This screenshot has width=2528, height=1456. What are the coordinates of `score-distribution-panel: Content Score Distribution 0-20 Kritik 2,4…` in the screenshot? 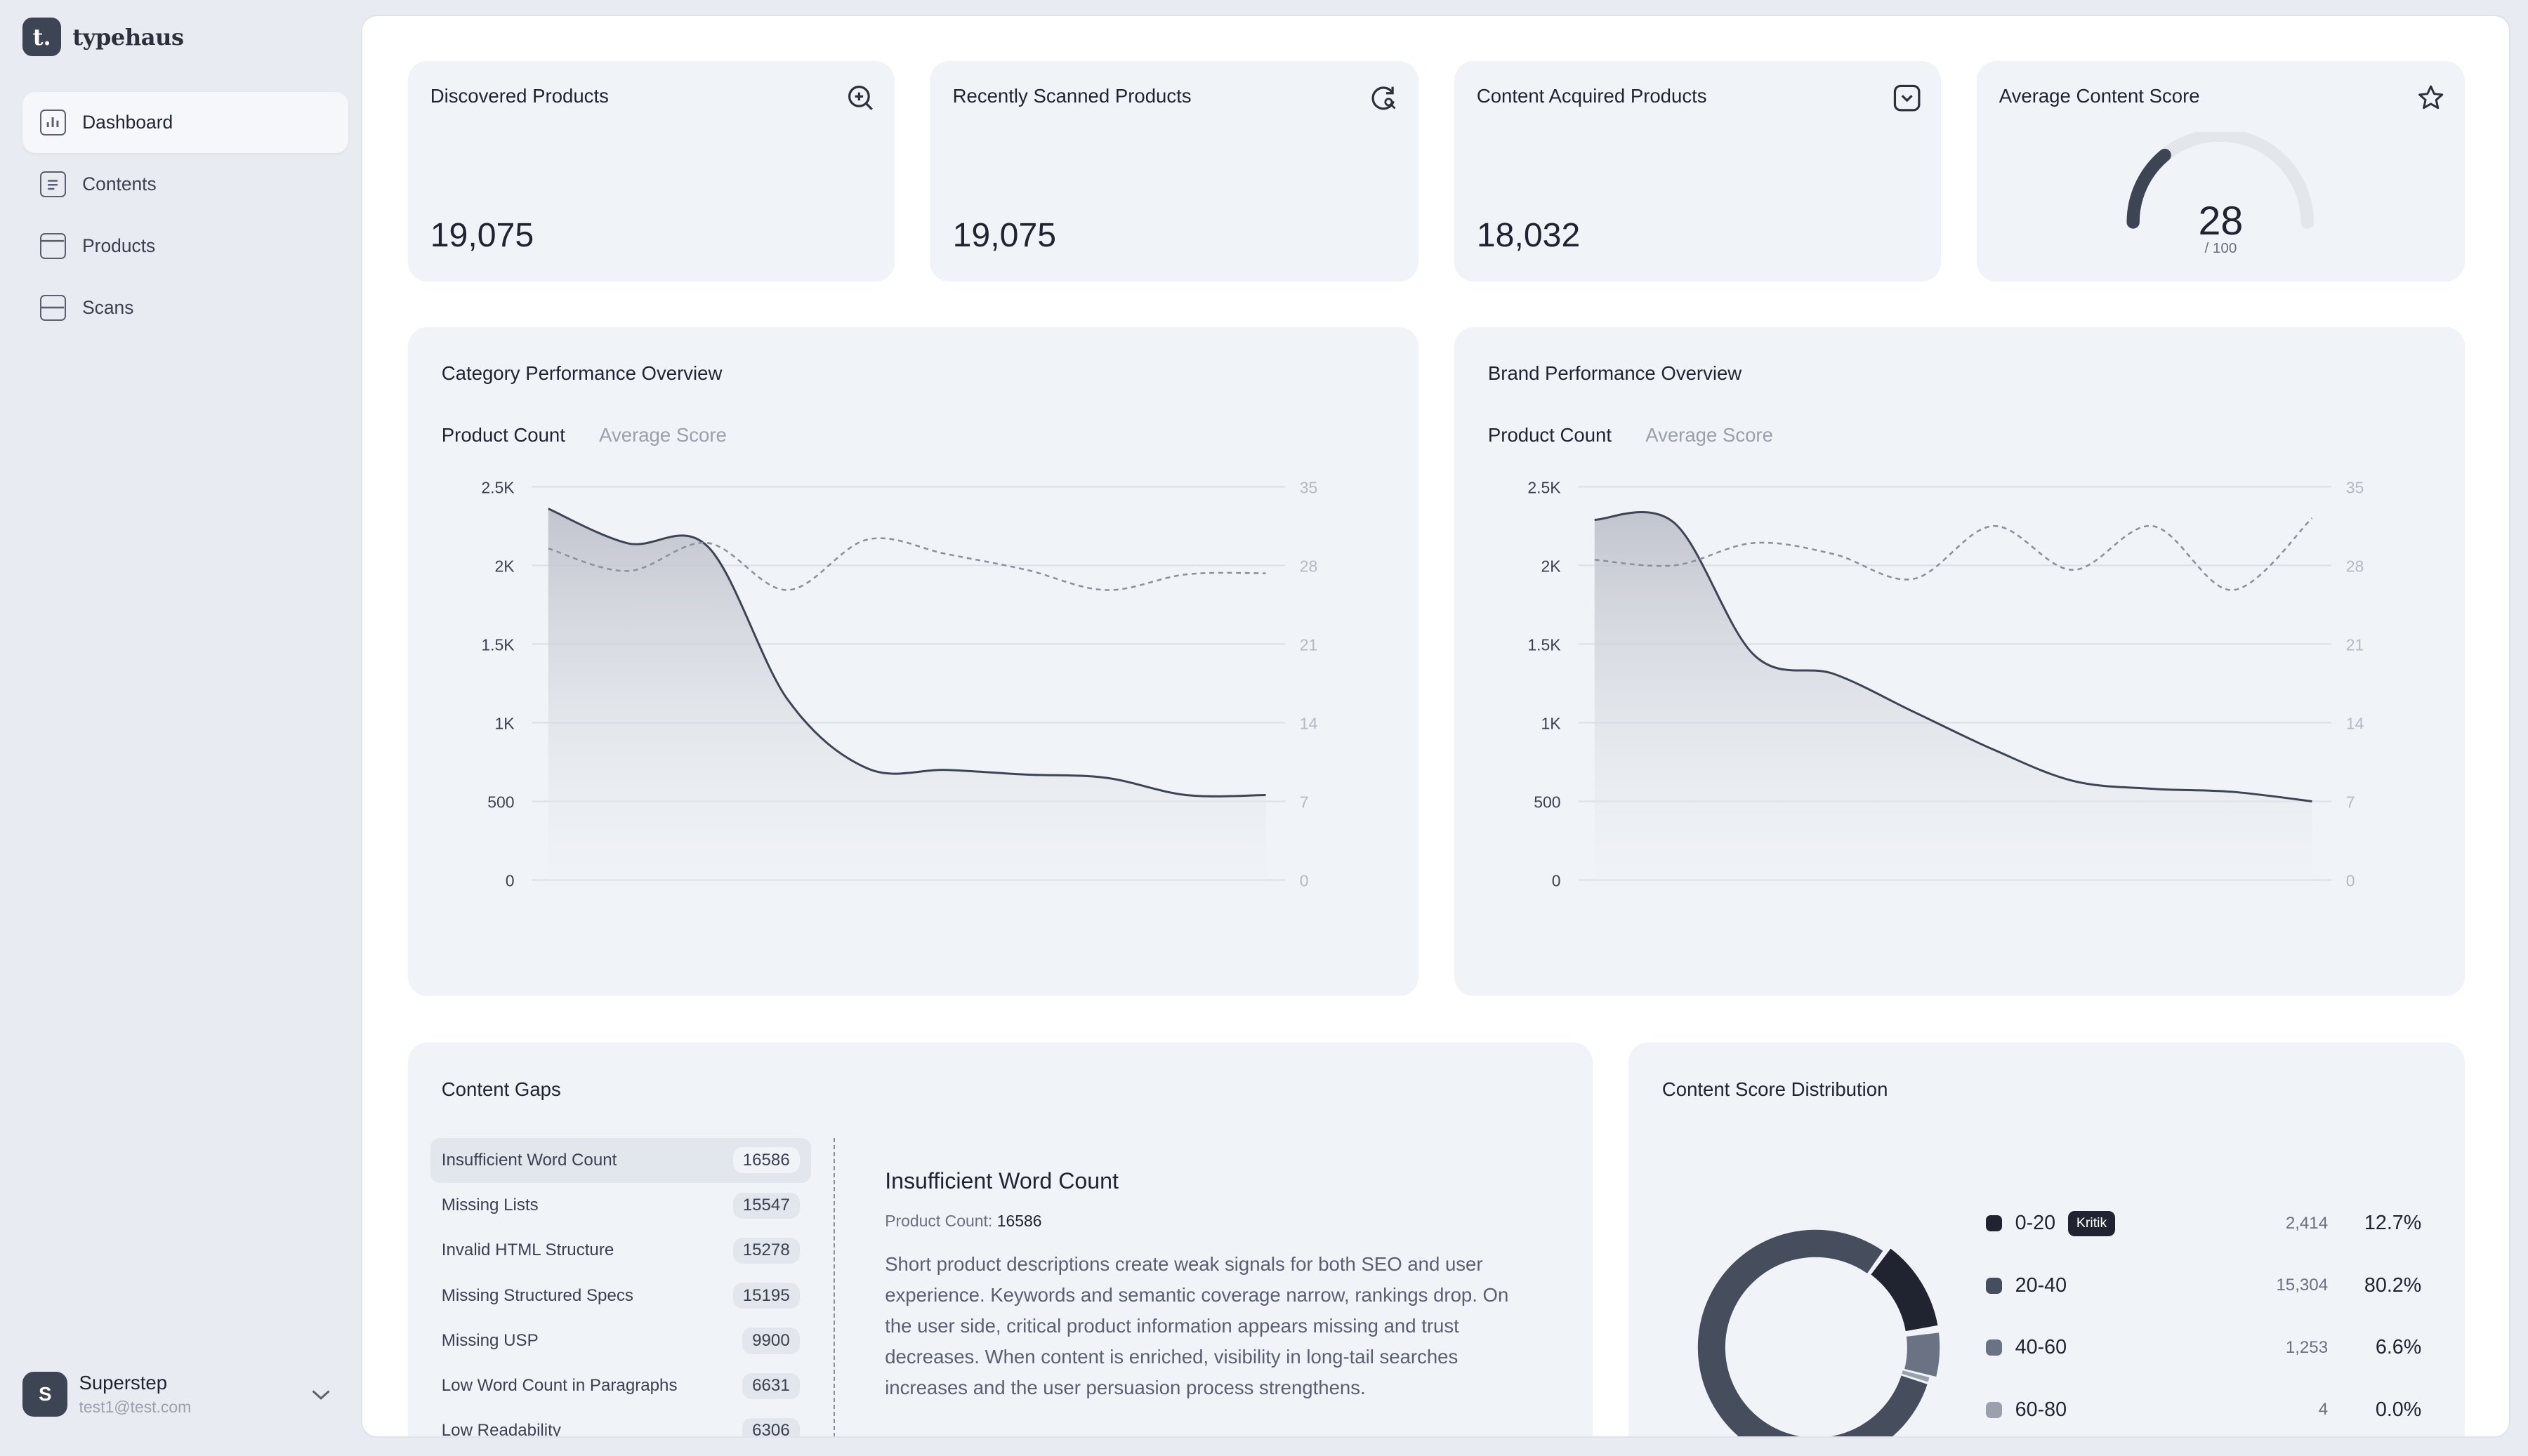 It's located at (2047, 1240).